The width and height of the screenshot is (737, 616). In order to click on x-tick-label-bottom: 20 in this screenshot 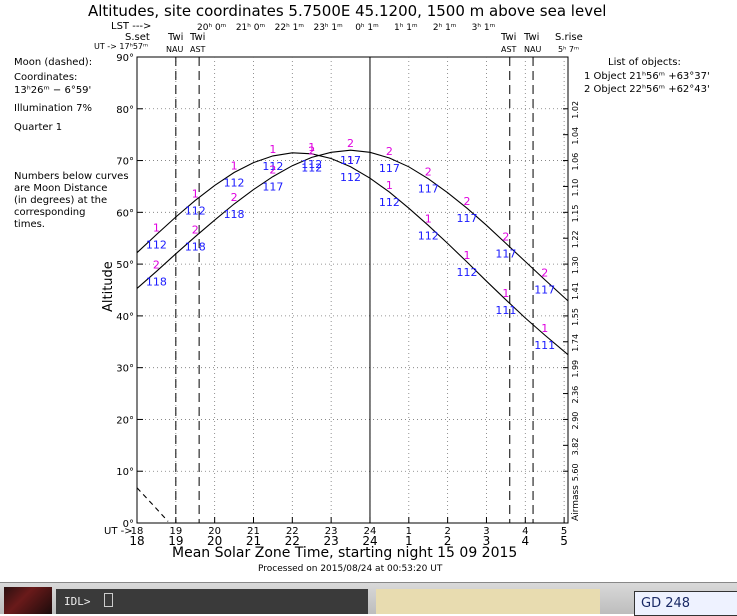, I will do `click(214, 541)`.